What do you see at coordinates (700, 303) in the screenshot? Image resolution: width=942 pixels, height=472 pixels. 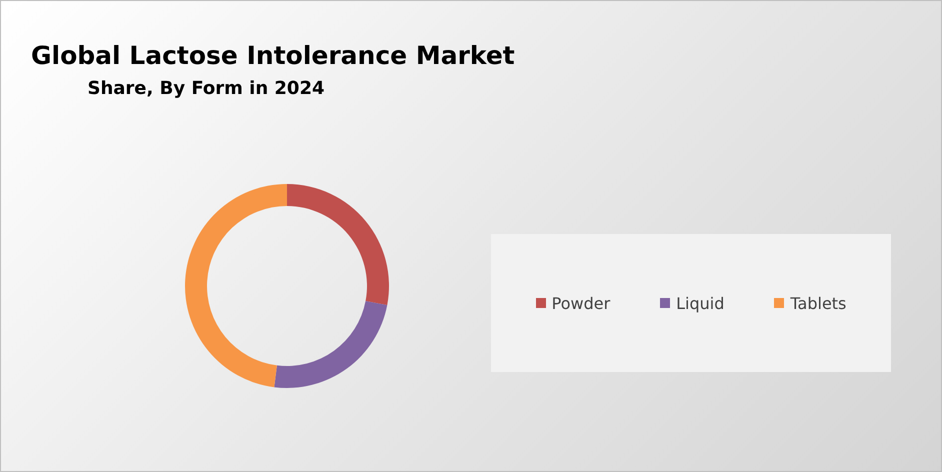 I see `legend-label: Liquid` at bounding box center [700, 303].